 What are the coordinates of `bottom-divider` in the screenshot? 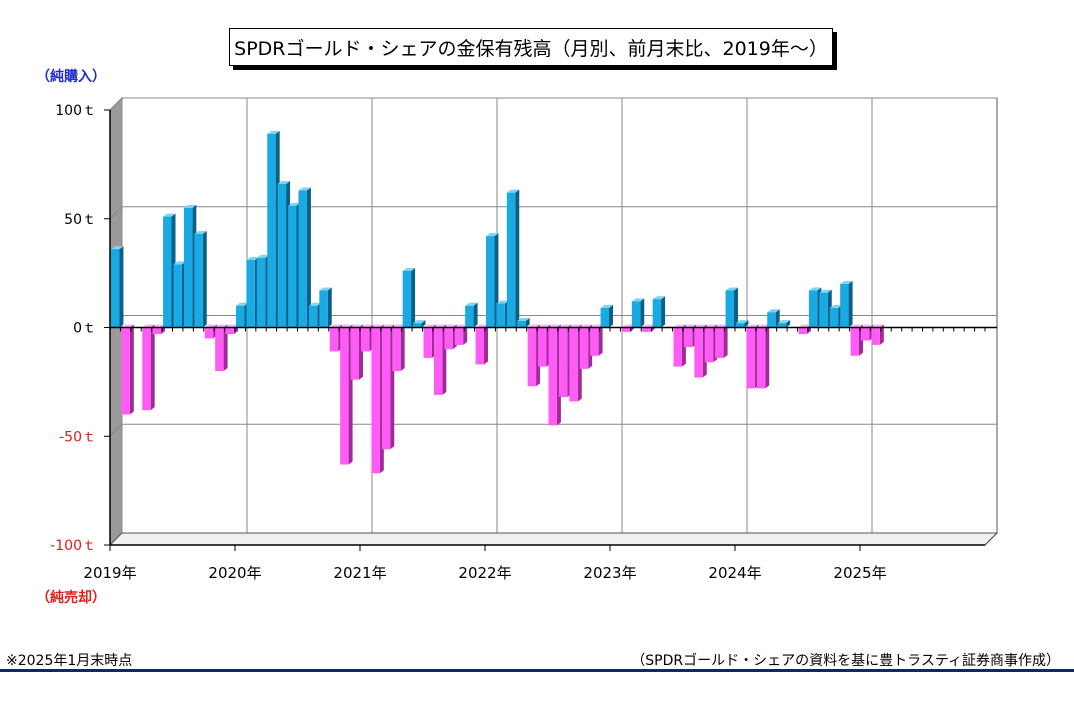 It's located at (537, 670).